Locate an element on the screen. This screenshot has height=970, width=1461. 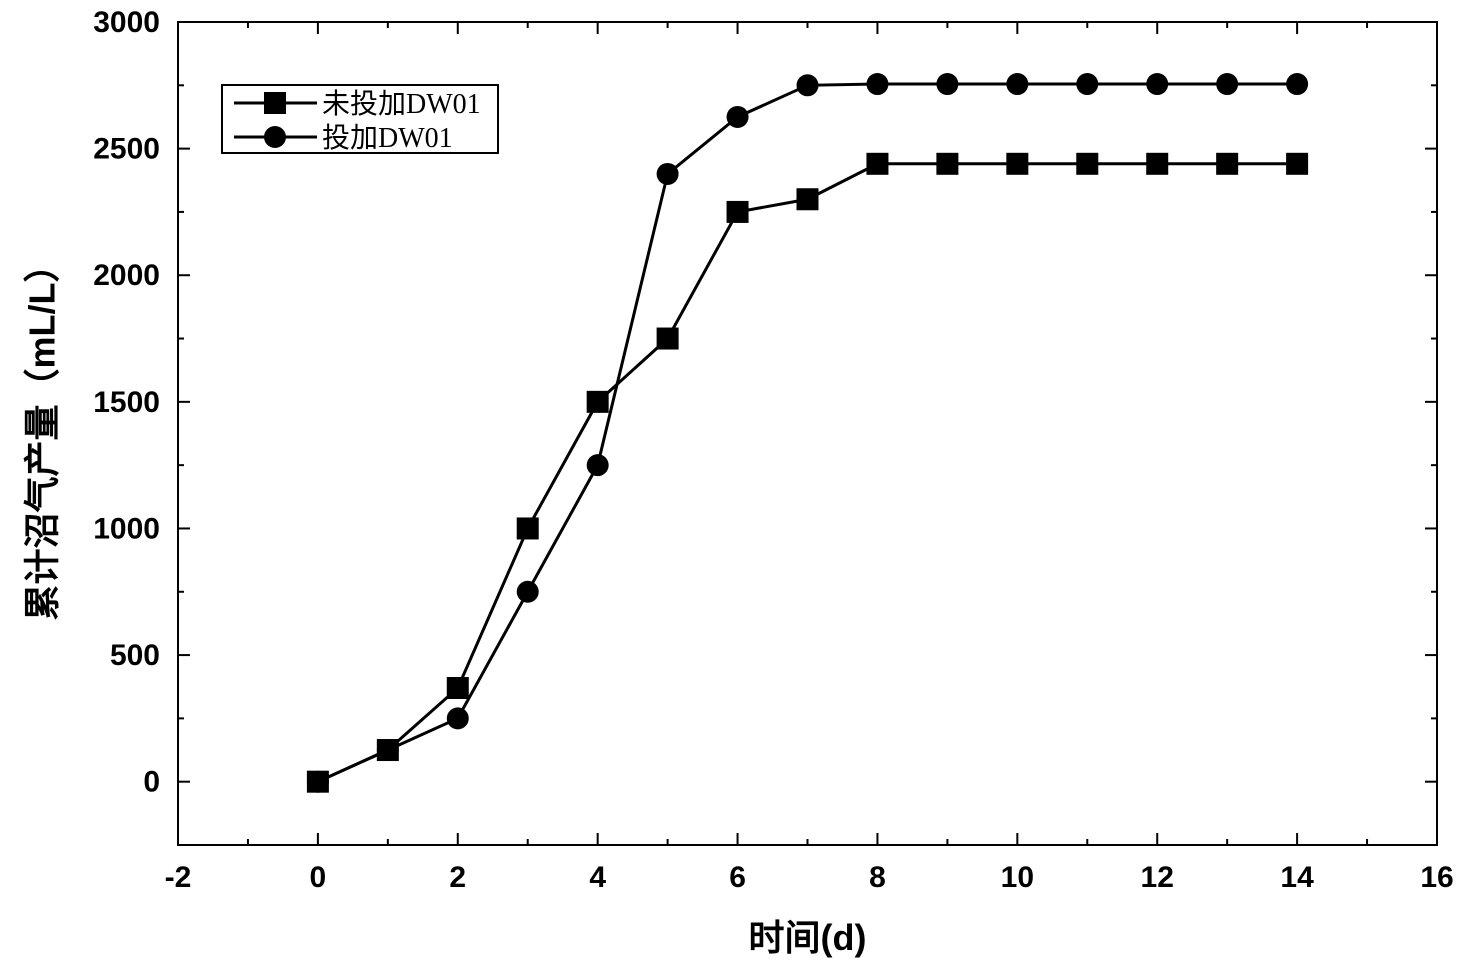
y-tick-label: 0 is located at coordinates (151, 782).